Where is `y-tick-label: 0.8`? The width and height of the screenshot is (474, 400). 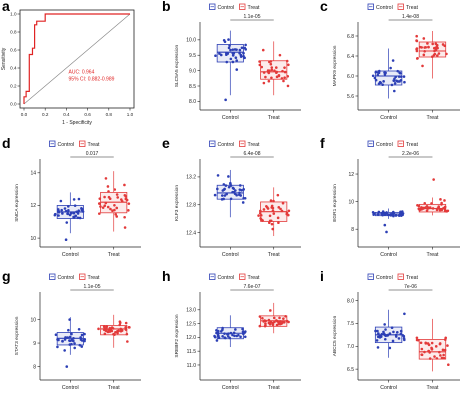 y-tick-label: 0.8 is located at coordinates (13, 32).